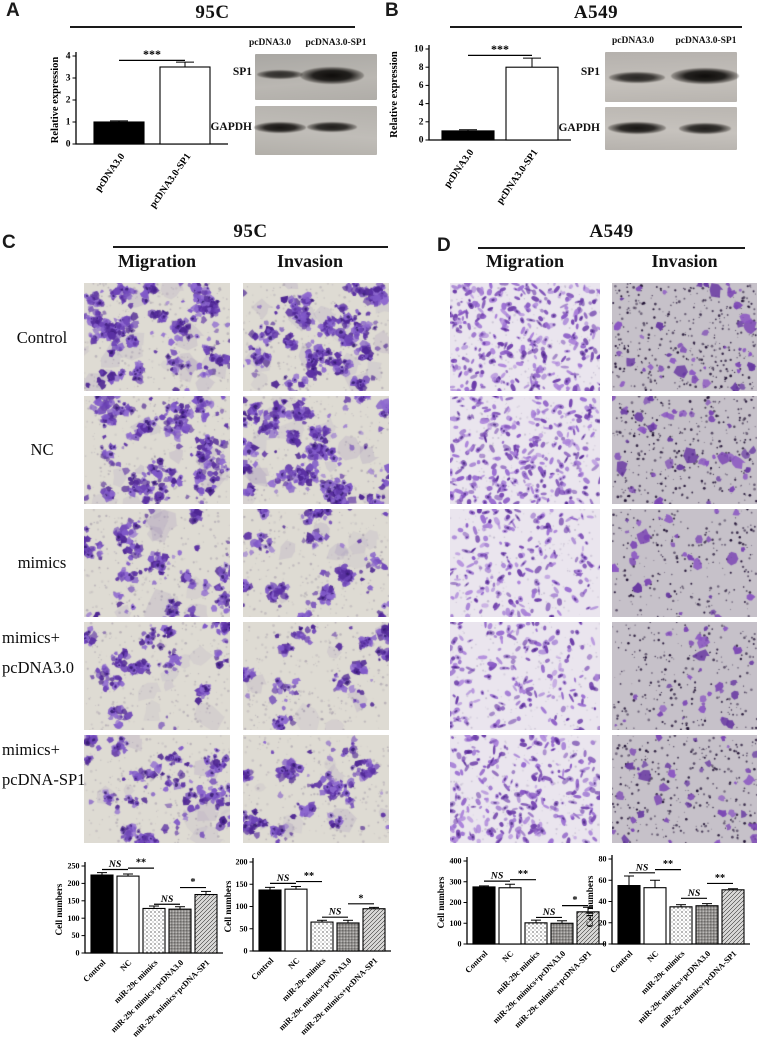 The height and width of the screenshot is (1037, 757). What do you see at coordinates (525, 337) in the screenshot?
I see `micrograph-D-migration-control` at bounding box center [525, 337].